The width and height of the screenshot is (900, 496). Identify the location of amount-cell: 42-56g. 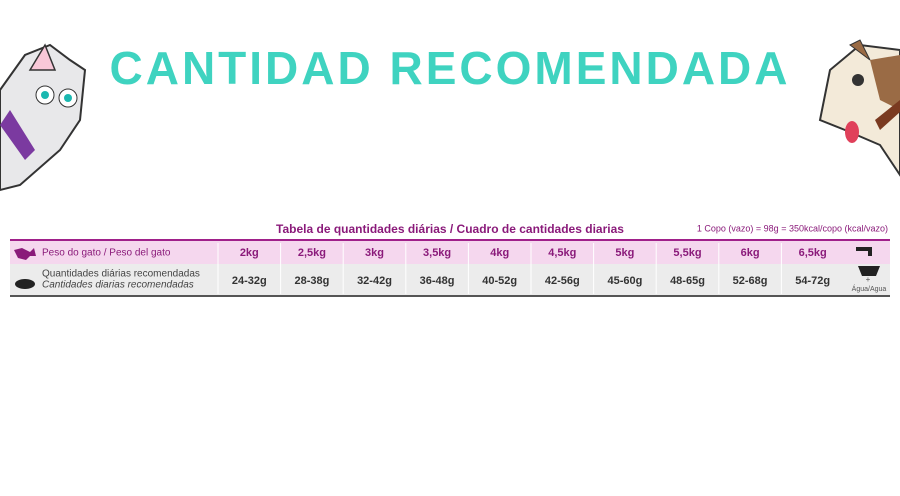
(562, 281).